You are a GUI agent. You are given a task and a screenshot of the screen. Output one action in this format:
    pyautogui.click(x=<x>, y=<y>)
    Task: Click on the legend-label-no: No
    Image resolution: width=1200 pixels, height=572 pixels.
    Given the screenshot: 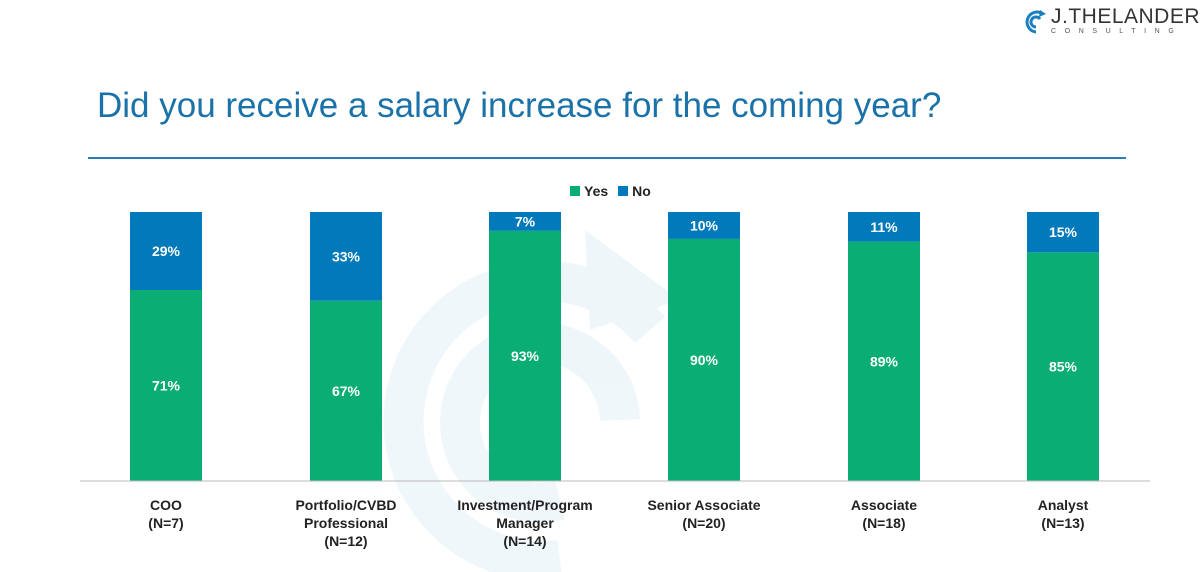 What is the action you would take?
    pyautogui.click(x=641, y=191)
    